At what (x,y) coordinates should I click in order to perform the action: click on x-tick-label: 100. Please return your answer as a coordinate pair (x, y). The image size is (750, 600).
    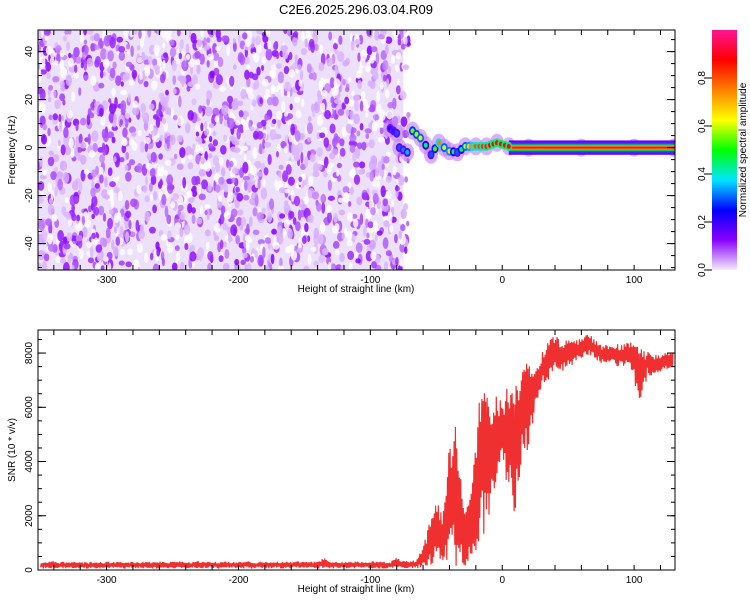
    Looking at the image, I should click on (634, 280).